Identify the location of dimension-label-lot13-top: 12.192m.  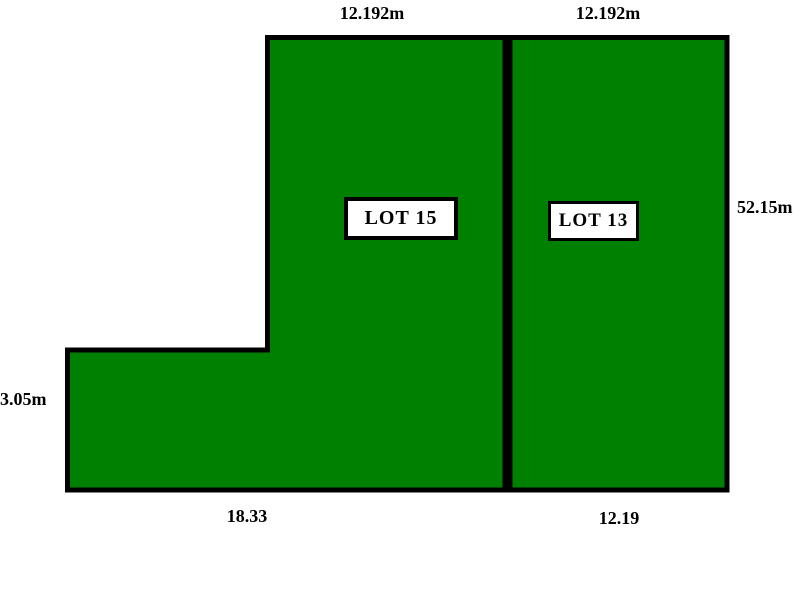
(608, 13).